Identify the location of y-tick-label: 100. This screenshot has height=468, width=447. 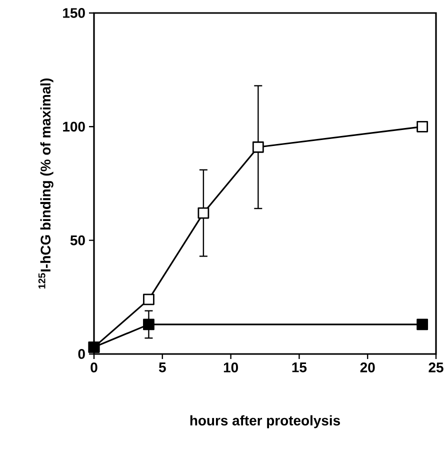
(74, 127).